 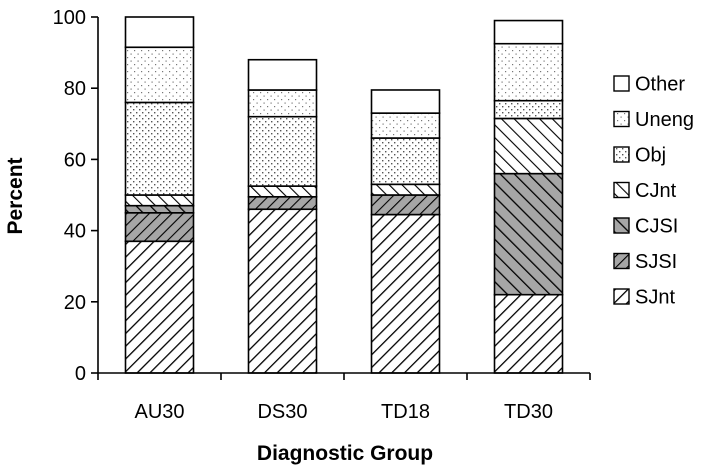 I want to click on bar-segment-td18-other, so click(x=405, y=101).